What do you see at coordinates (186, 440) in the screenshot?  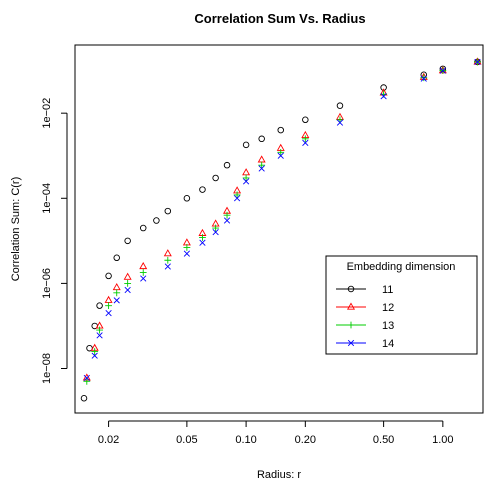 I see `x-tick-label: 0.05` at bounding box center [186, 440].